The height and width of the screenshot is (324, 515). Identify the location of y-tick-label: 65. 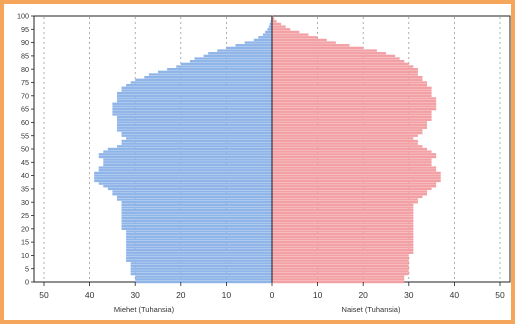
(25, 109).